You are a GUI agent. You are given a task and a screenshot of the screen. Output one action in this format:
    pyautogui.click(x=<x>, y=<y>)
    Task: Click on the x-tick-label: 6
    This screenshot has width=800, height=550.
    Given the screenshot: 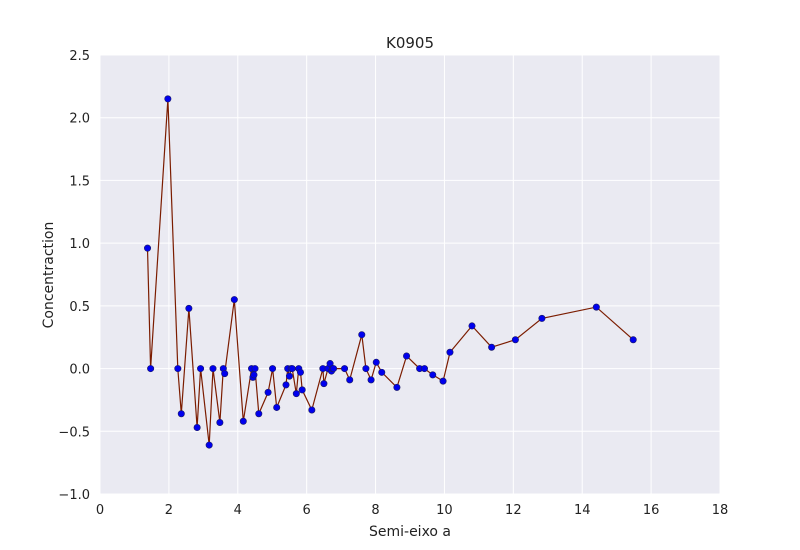 What is the action you would take?
    pyautogui.click(x=307, y=510)
    